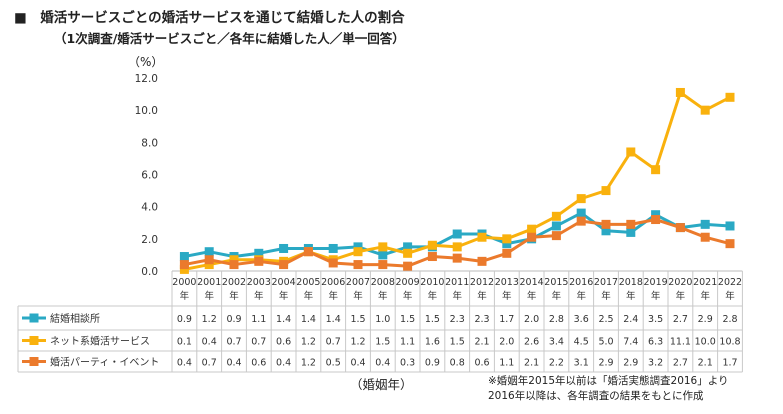 This screenshot has width=783, height=414. I want to click on table-cell: 2.5, so click(605, 319).